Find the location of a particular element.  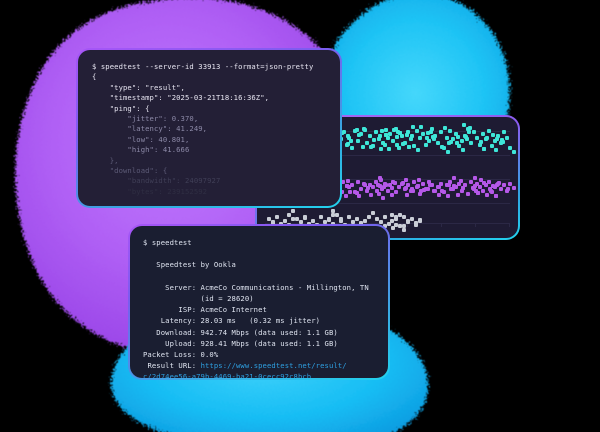

json-line: "high": 41.666 is located at coordinates (158, 150).